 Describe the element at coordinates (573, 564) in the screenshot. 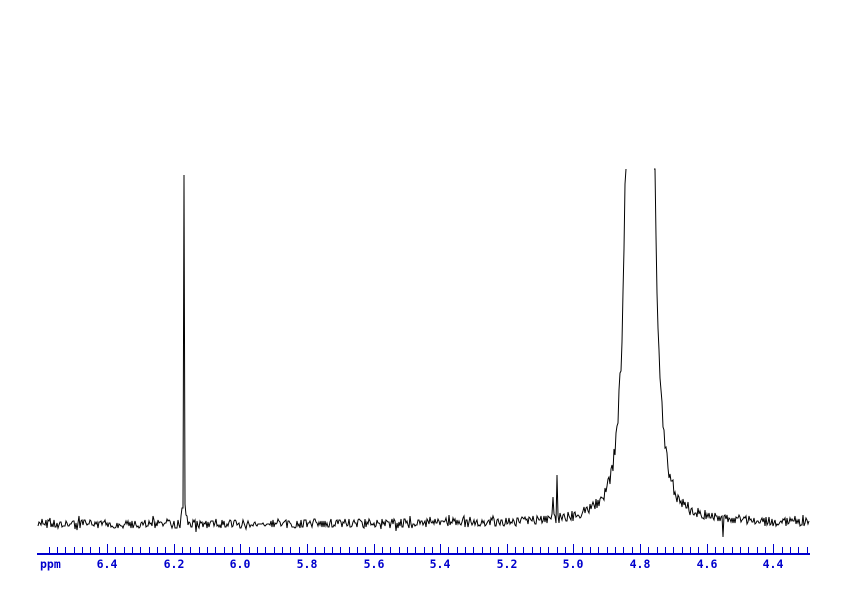

I see `axis-tick-label: 5.0` at that location.